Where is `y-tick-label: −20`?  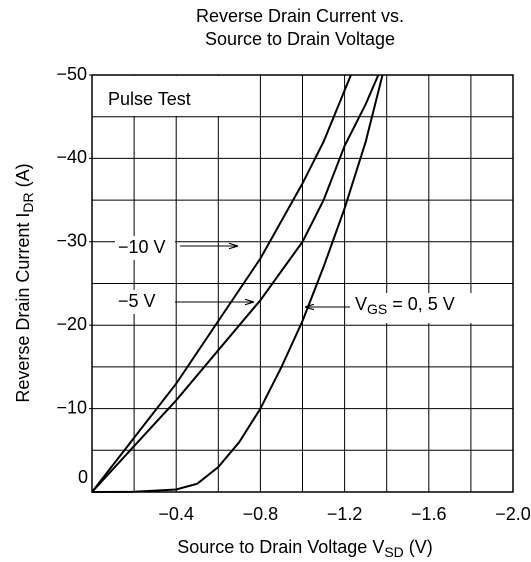 y-tick-label: −20 is located at coordinates (71, 324).